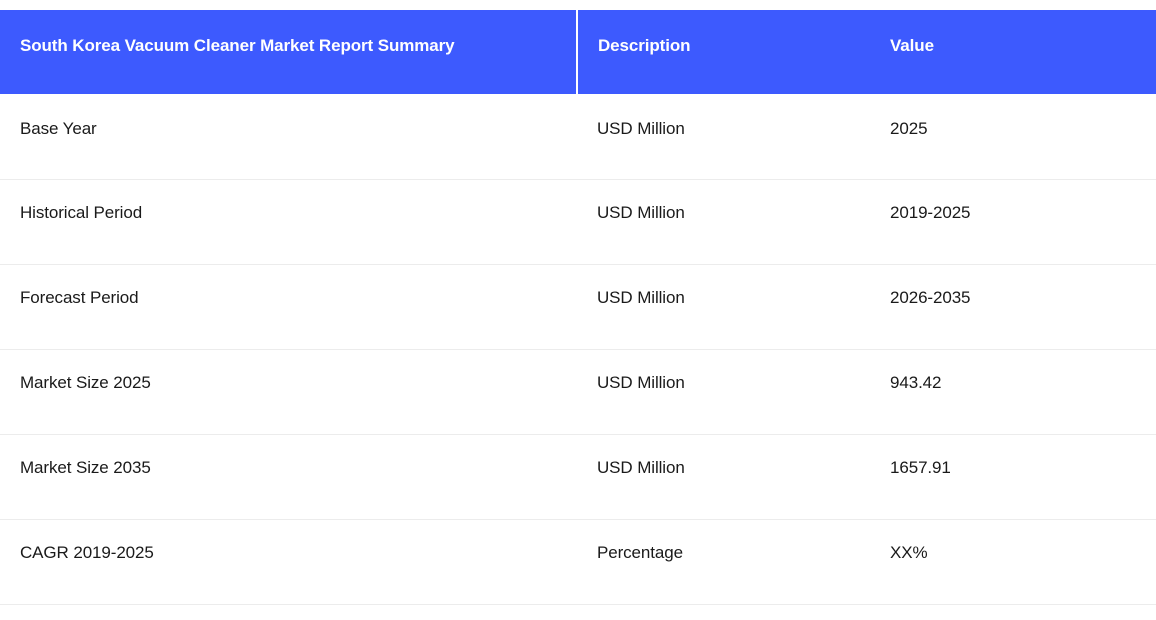 This screenshot has width=1156, height=620. I want to click on row-value: XX%, so click(1013, 562).